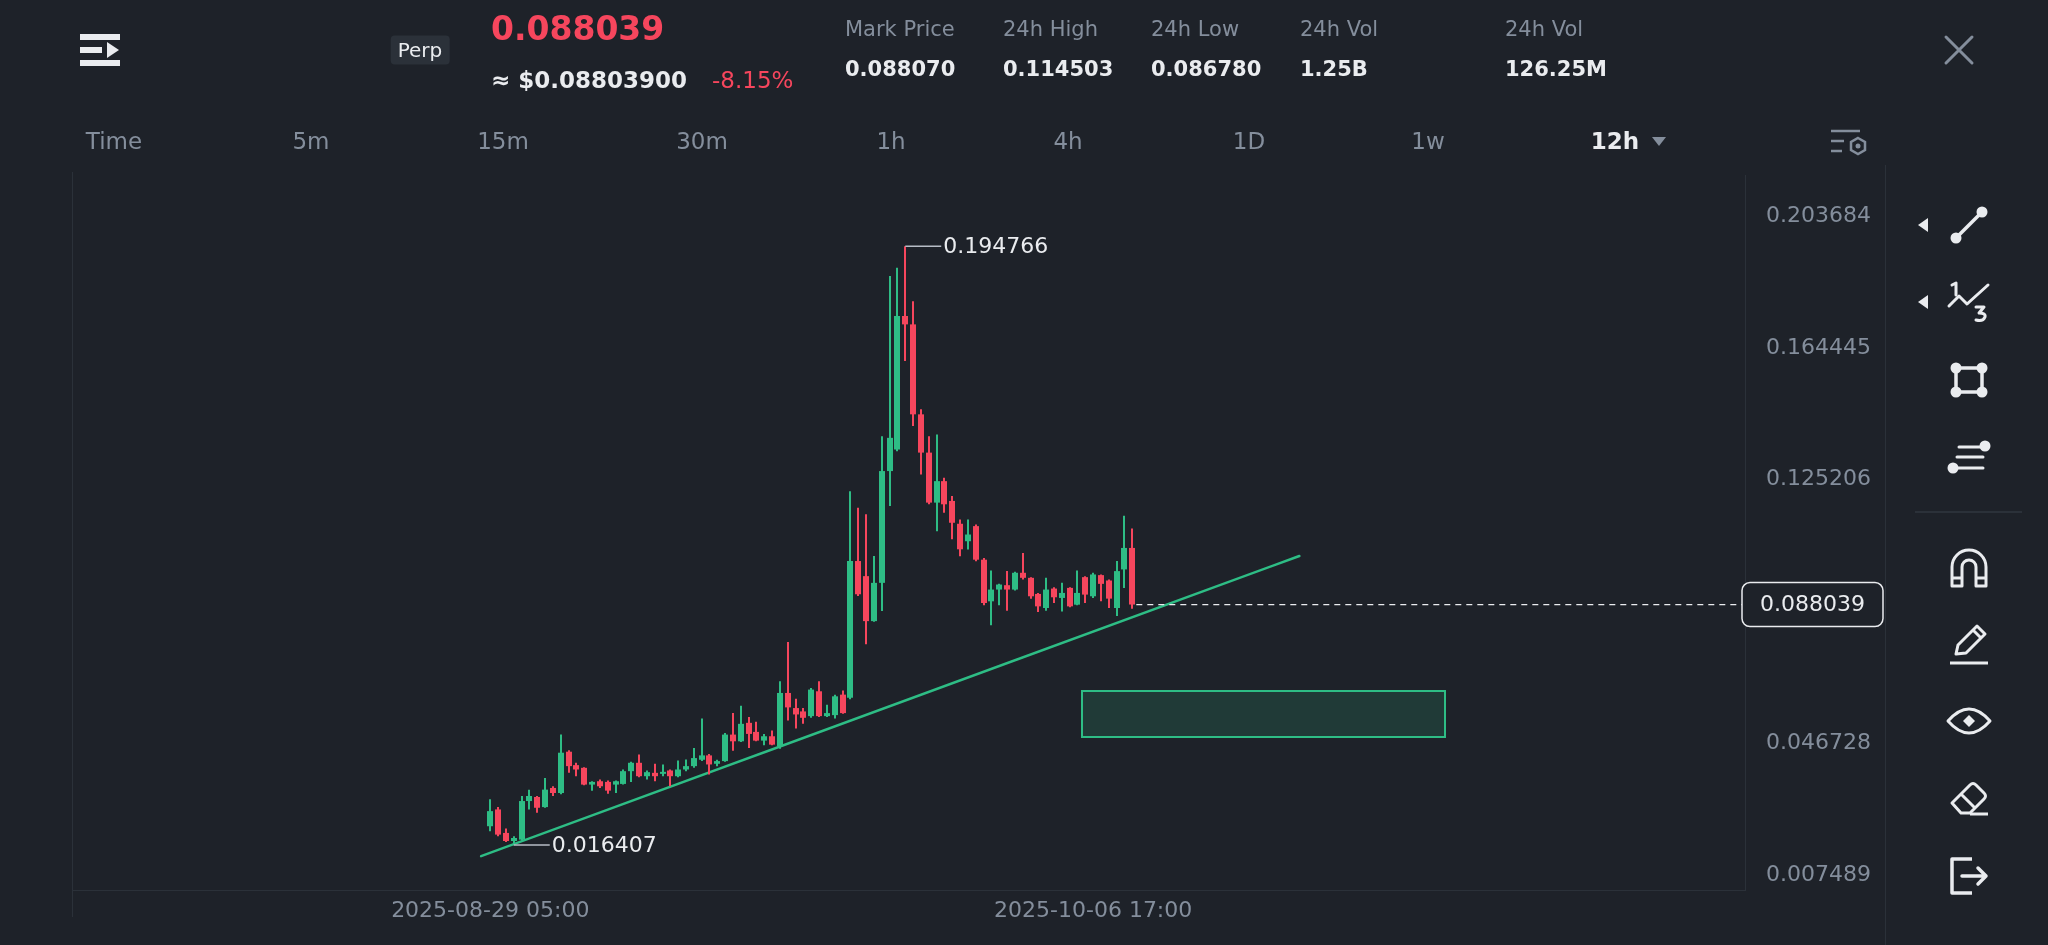  I want to click on text: Mark Price, so click(900, 29).